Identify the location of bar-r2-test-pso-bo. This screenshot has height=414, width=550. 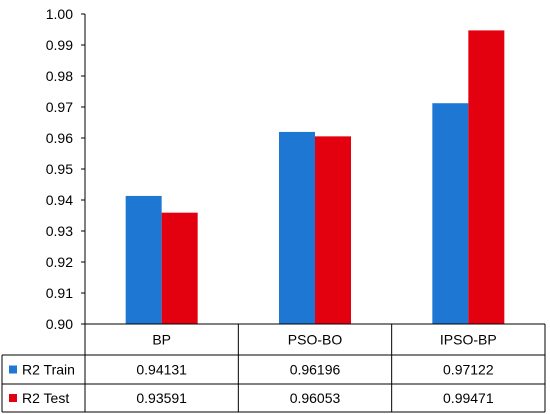
(333, 230).